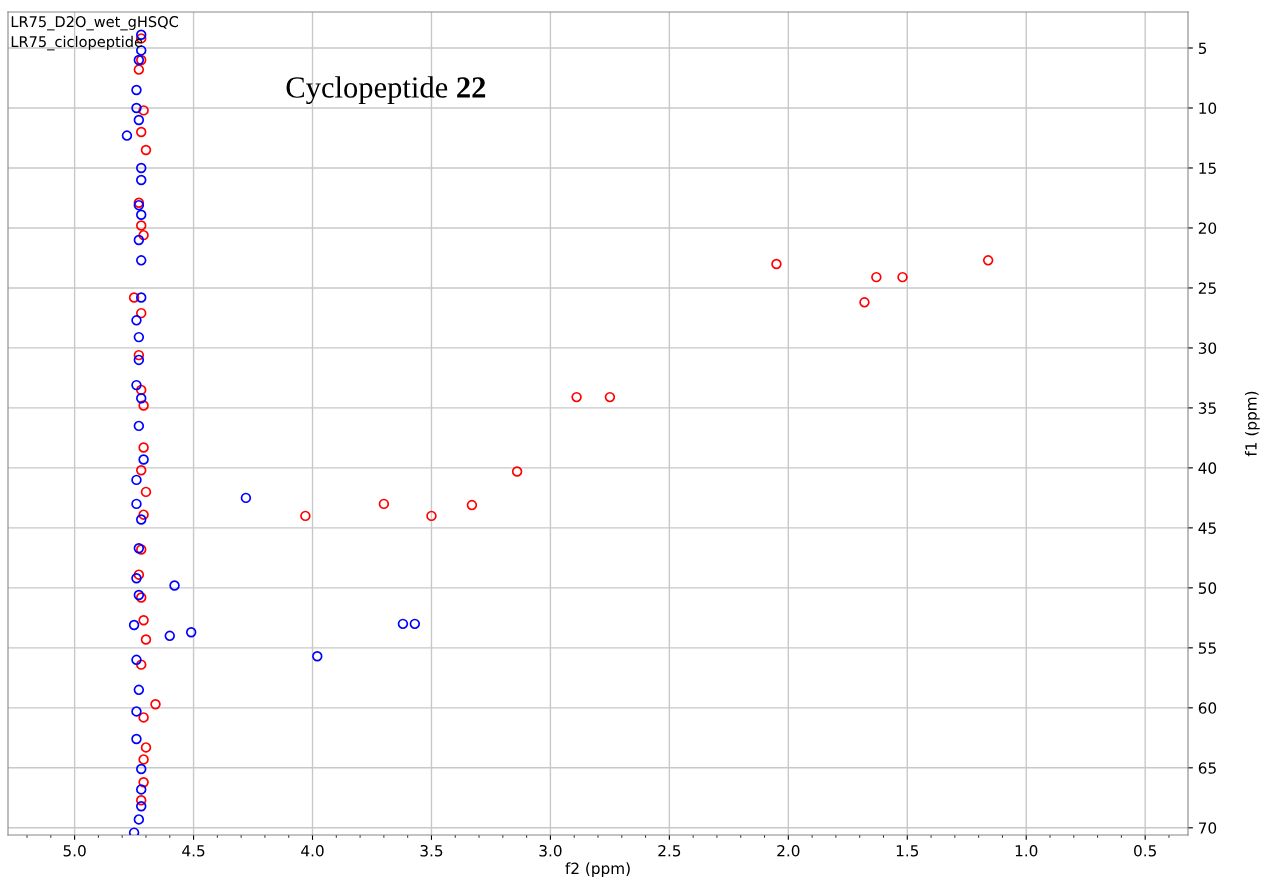  What do you see at coordinates (1207, 408) in the screenshot?
I see `y-tick-label: 35` at bounding box center [1207, 408].